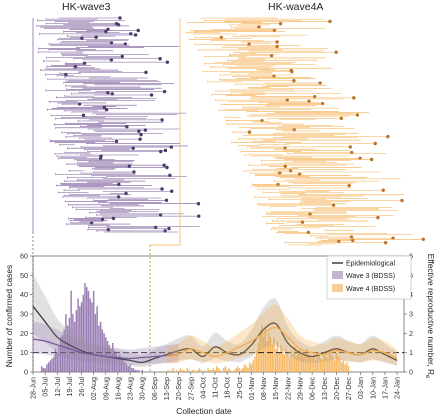 Image resolution: width=440 pixels, height=418 pixels. I want to click on x-tick-label: 28-Jun, so click(33, 388).